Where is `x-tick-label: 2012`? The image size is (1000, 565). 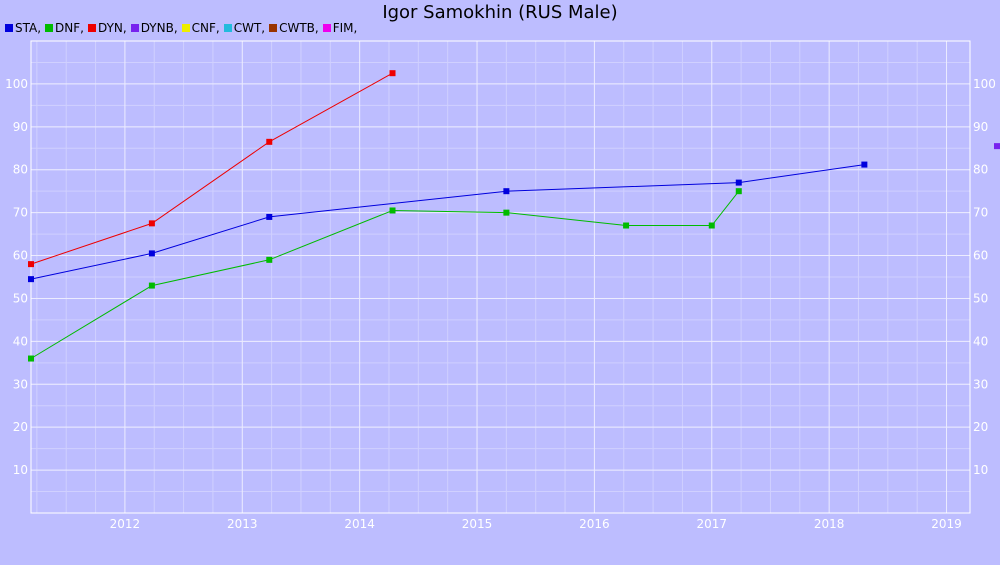
x-tick-label: 2012 is located at coordinates (125, 524).